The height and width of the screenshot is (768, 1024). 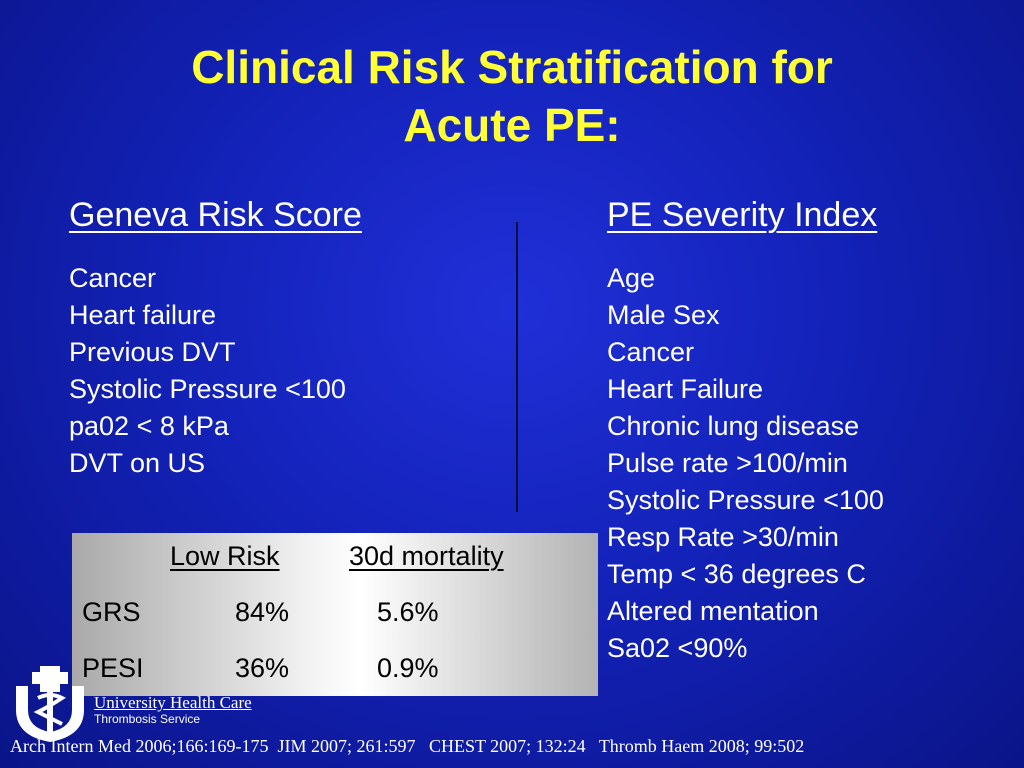 What do you see at coordinates (631, 278) in the screenshot?
I see `list-item: Age` at bounding box center [631, 278].